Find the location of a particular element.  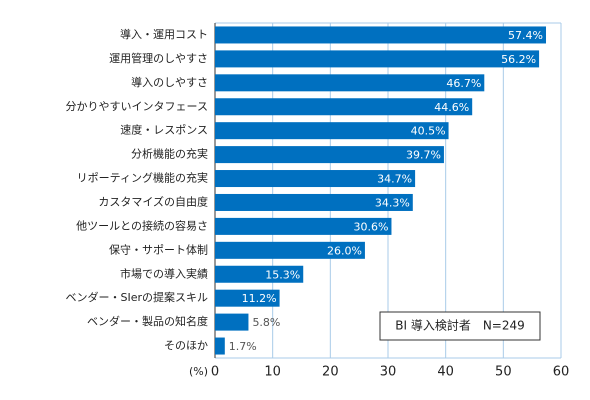

x-tick-label: 40 is located at coordinates (445, 372).